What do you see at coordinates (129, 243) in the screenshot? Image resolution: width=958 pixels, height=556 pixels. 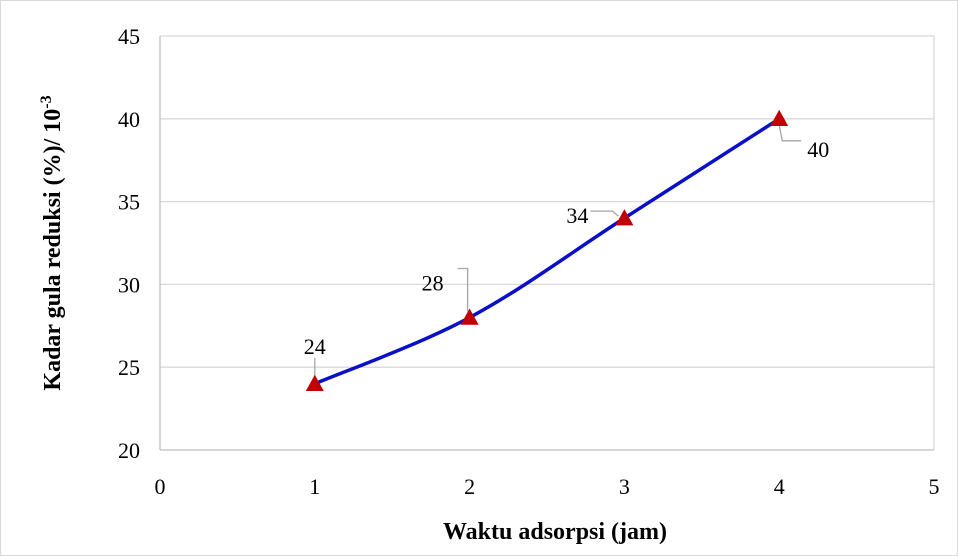 I see `y-tick-labels: 20 25 30 35 40 45` at bounding box center [129, 243].